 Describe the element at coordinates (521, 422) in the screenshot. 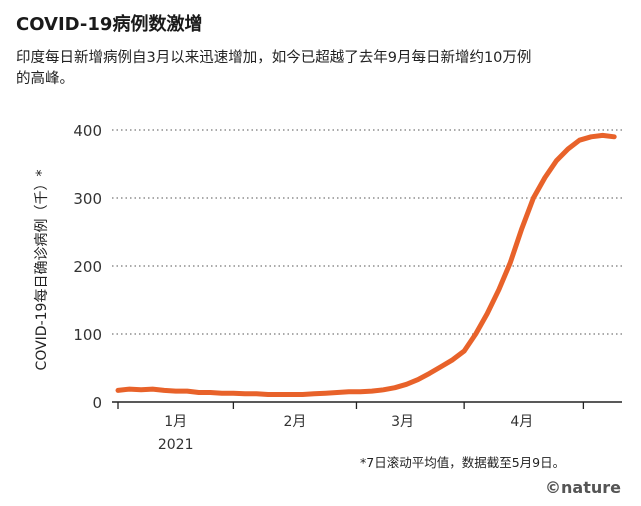

I see `x-tick-label: 4月` at that location.